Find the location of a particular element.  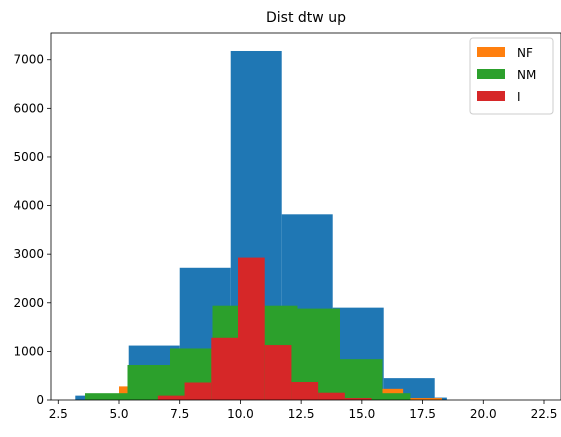

y-tick-label: 2000 is located at coordinates (28, 303).